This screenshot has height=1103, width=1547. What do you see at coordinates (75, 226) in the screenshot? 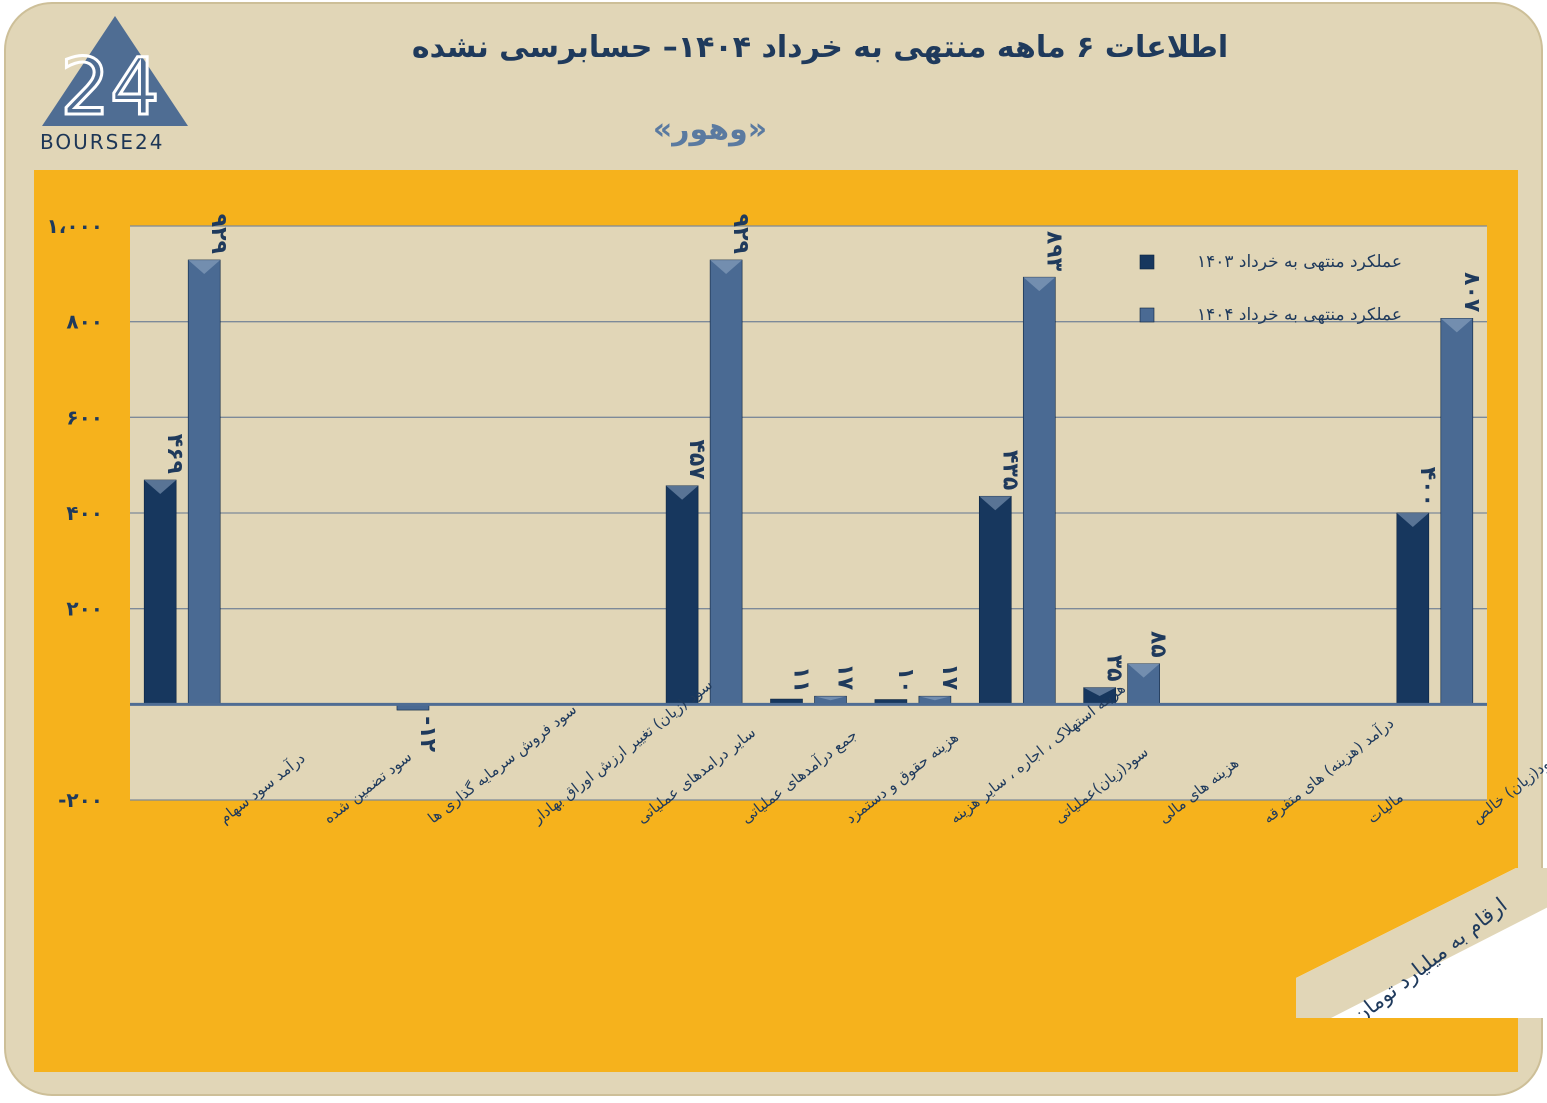
I see `y-tick-label: ۱،۰۰۰` at bounding box center [75, 226].